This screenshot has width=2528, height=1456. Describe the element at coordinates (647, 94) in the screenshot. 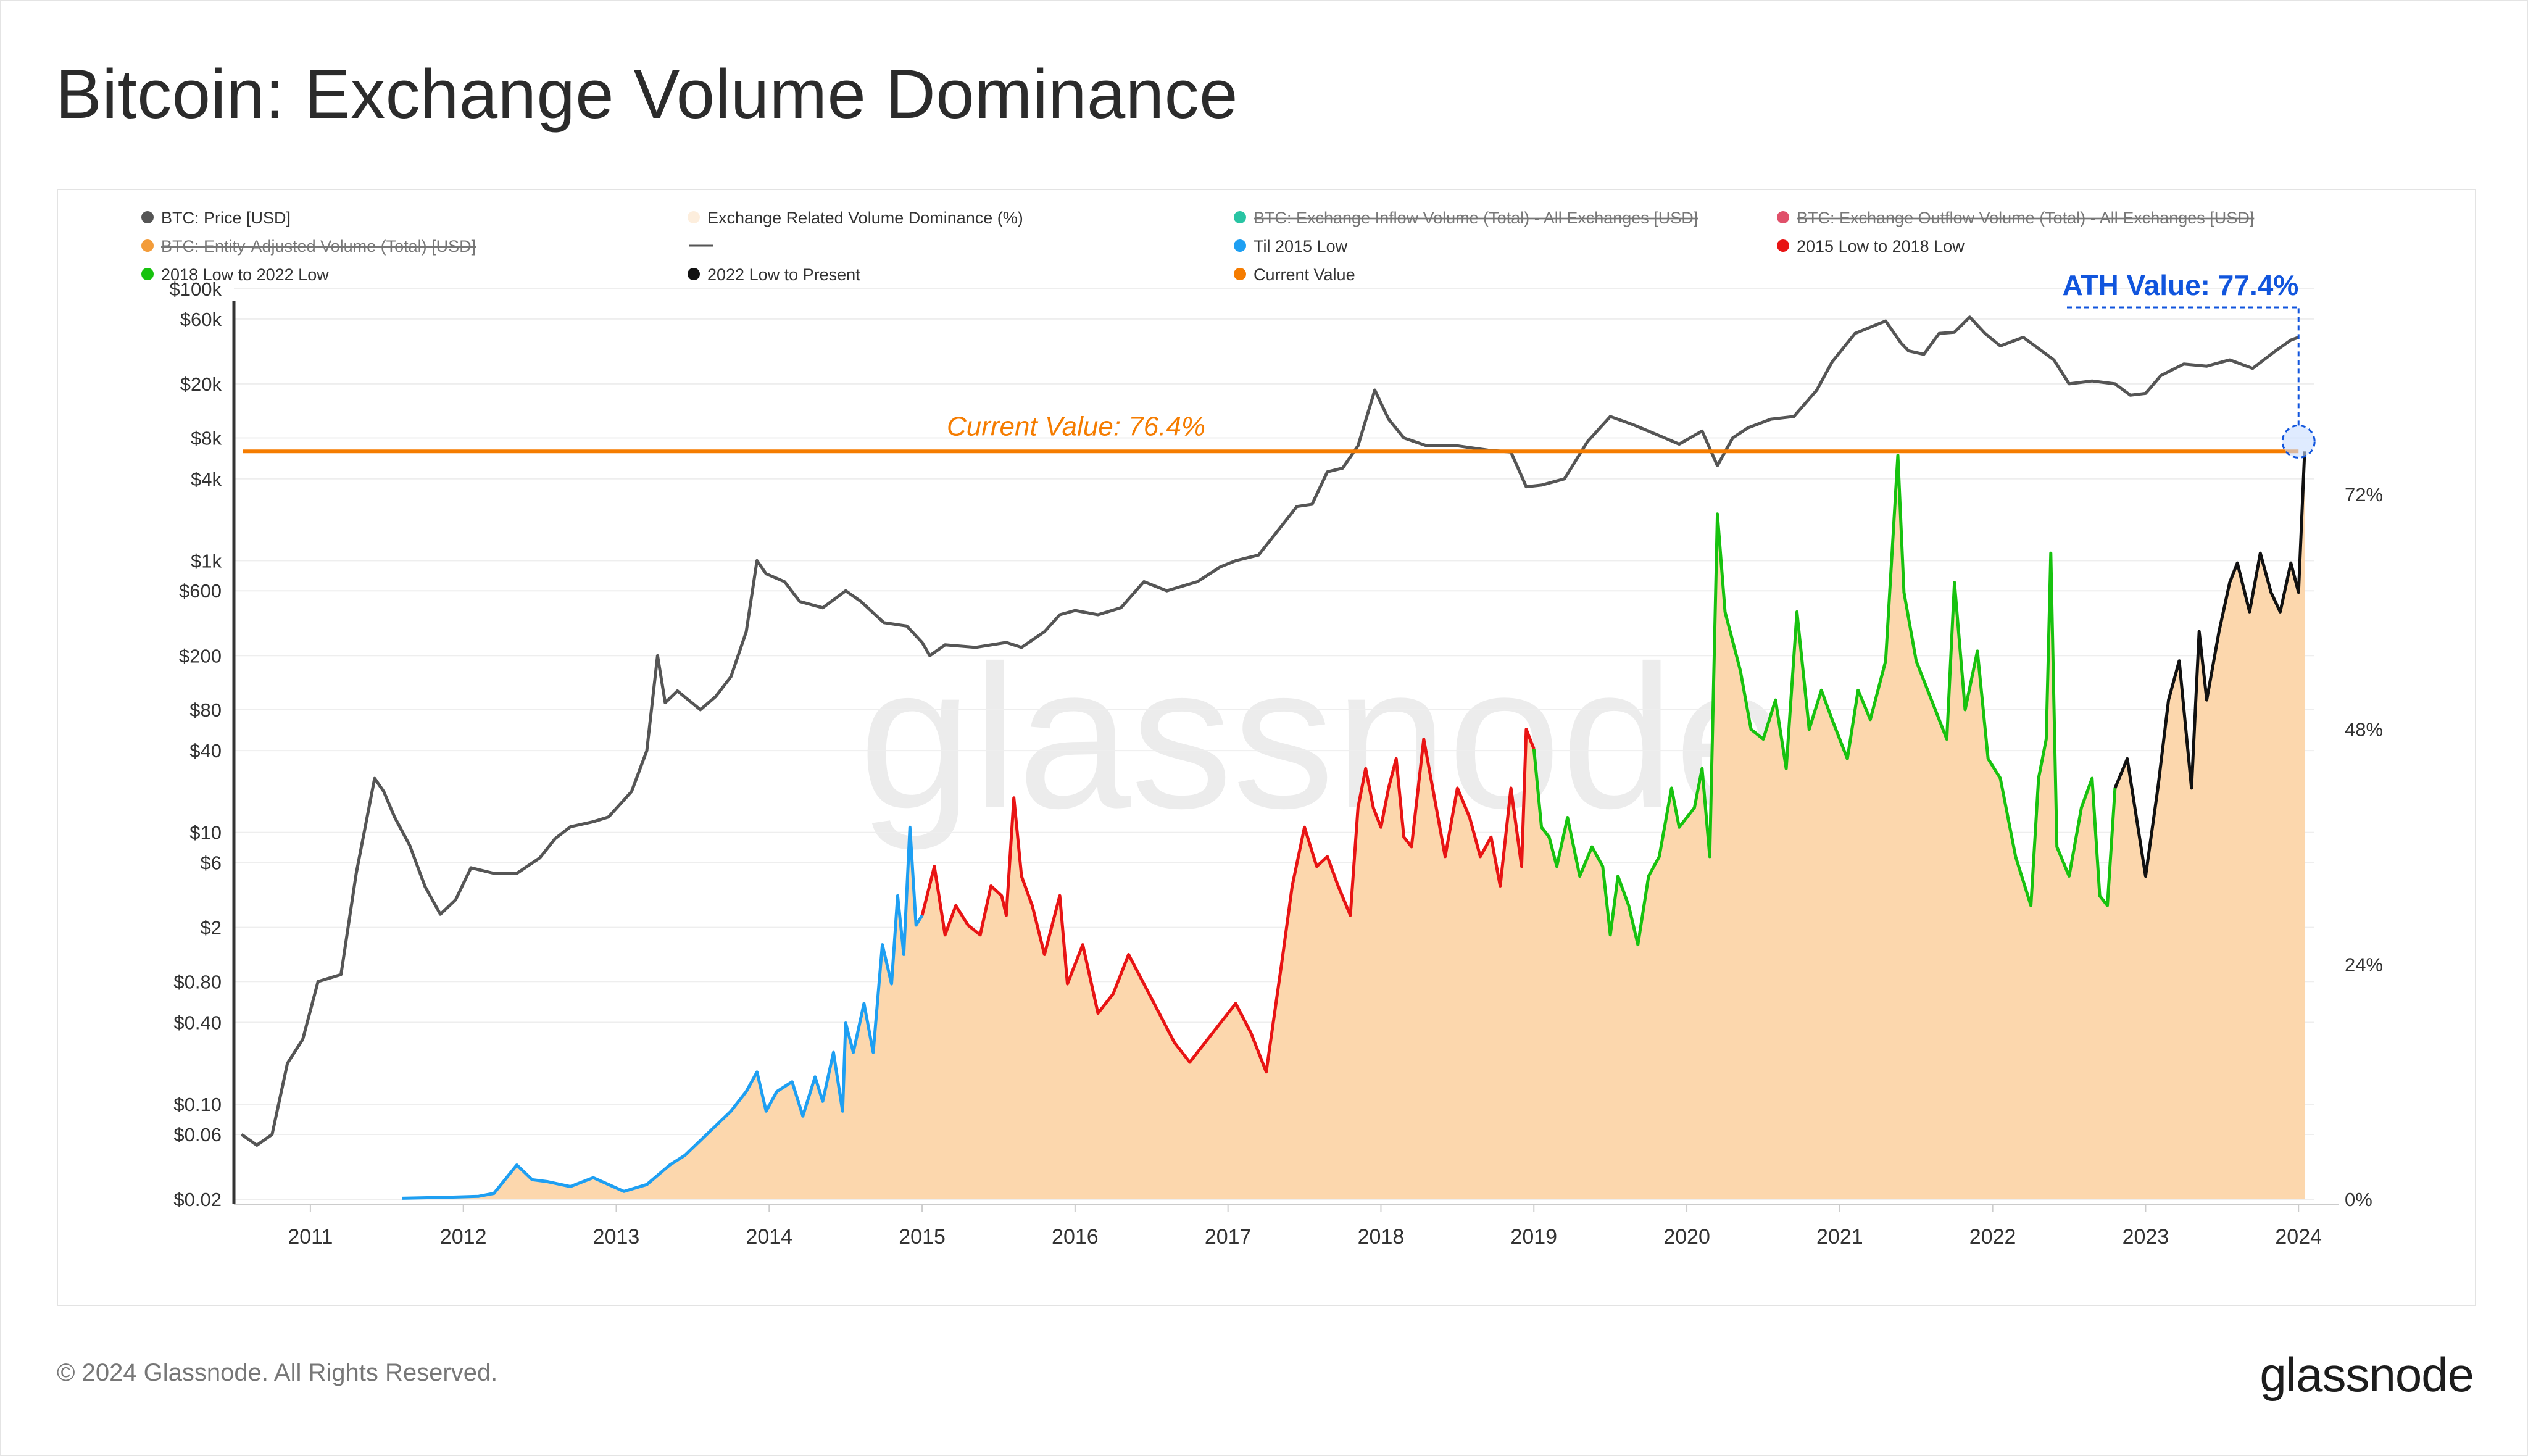

I see `page-title: Bitcoin: Exchange Volume Dominance` at that location.